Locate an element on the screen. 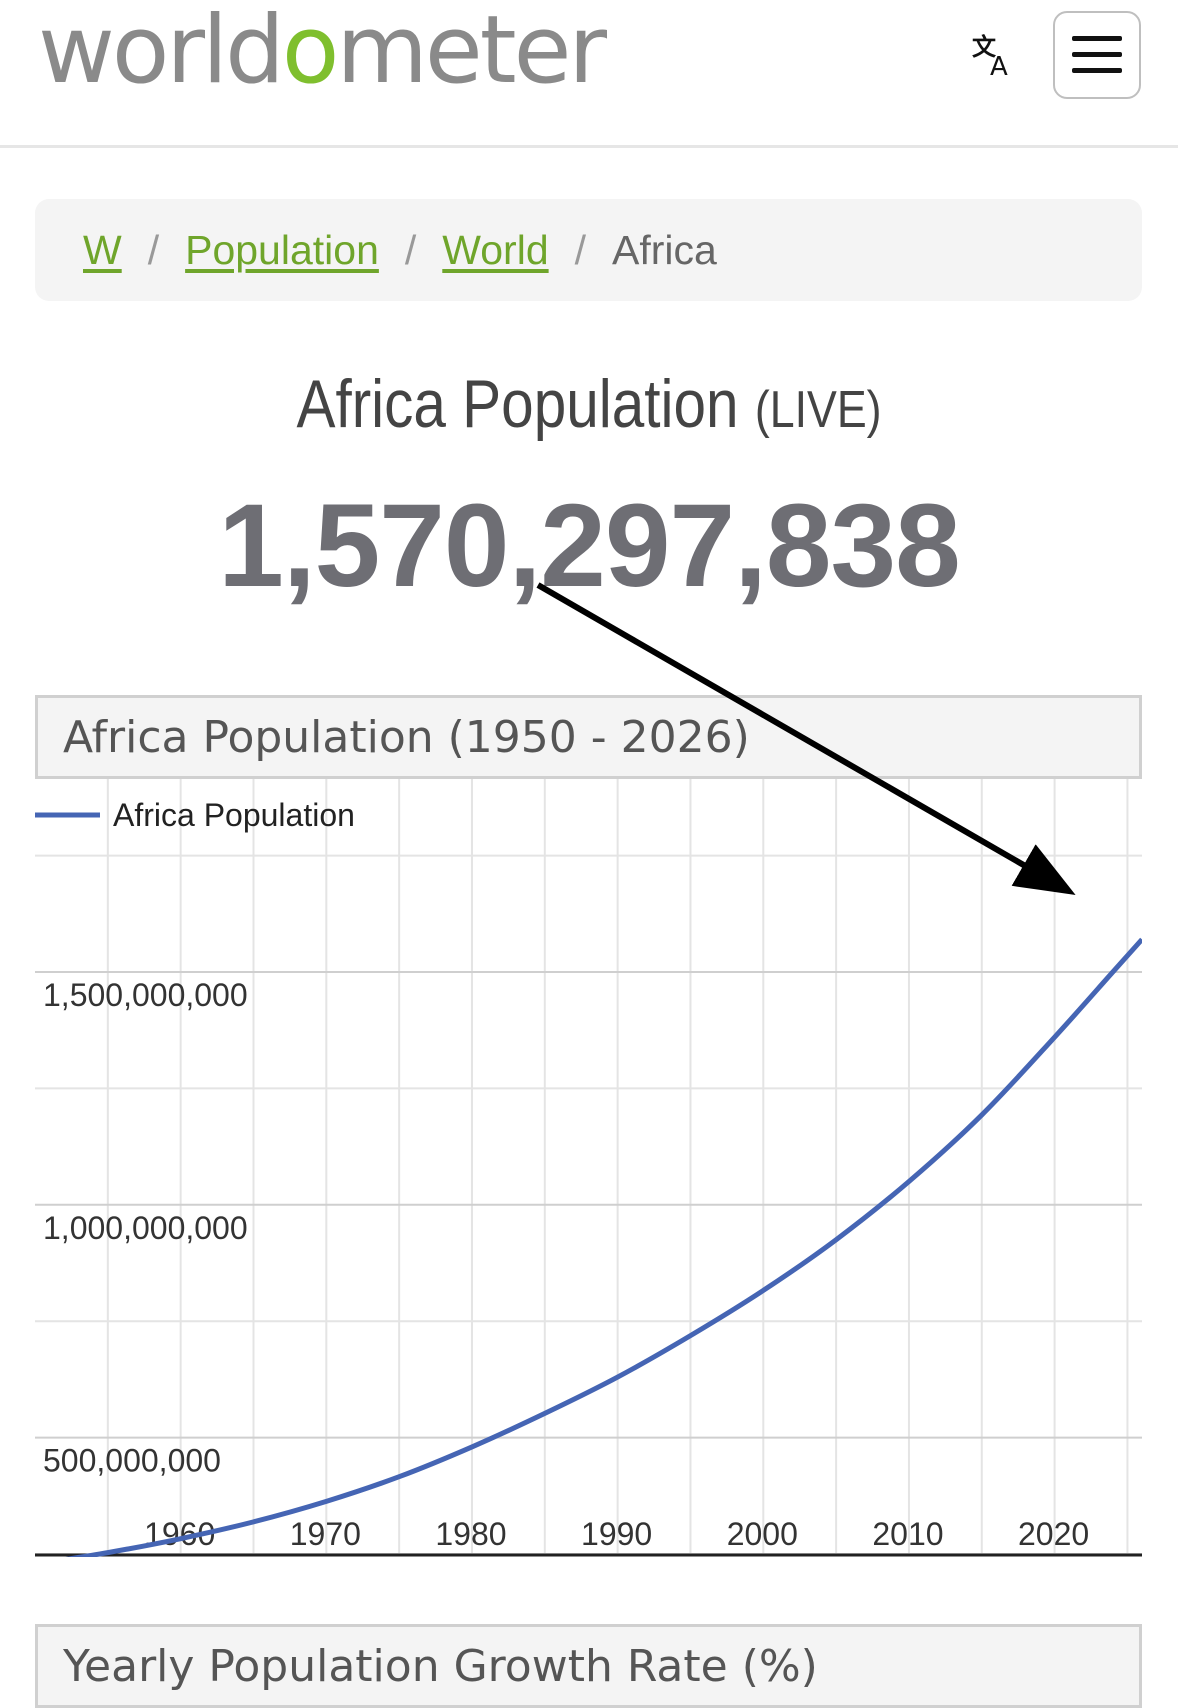 The image size is (1178, 1708). live-label: (LIVE) is located at coordinates (818, 410).